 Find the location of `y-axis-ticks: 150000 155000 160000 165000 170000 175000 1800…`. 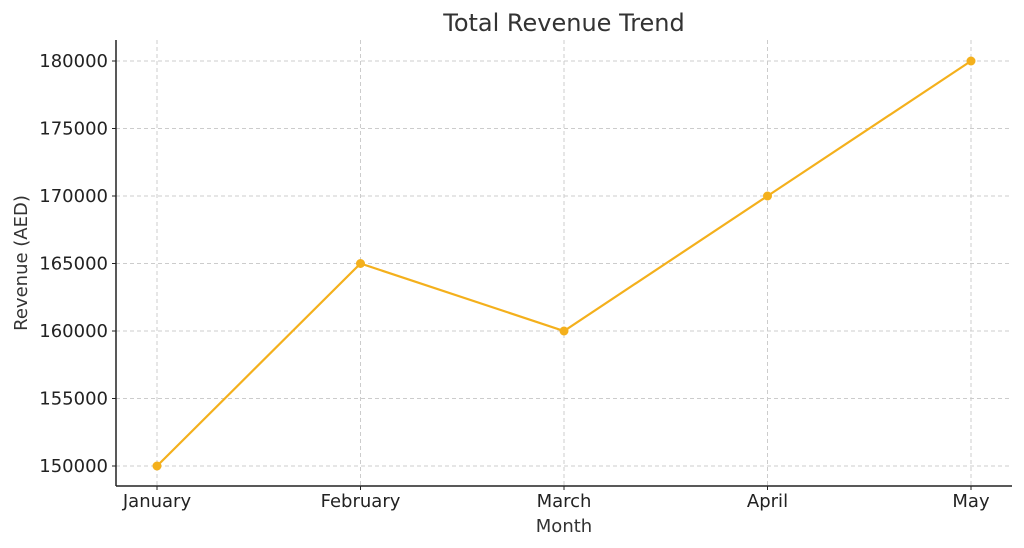

y-axis-ticks: 150000 155000 160000 165000 170000 175000 1800… is located at coordinates (77, 264).